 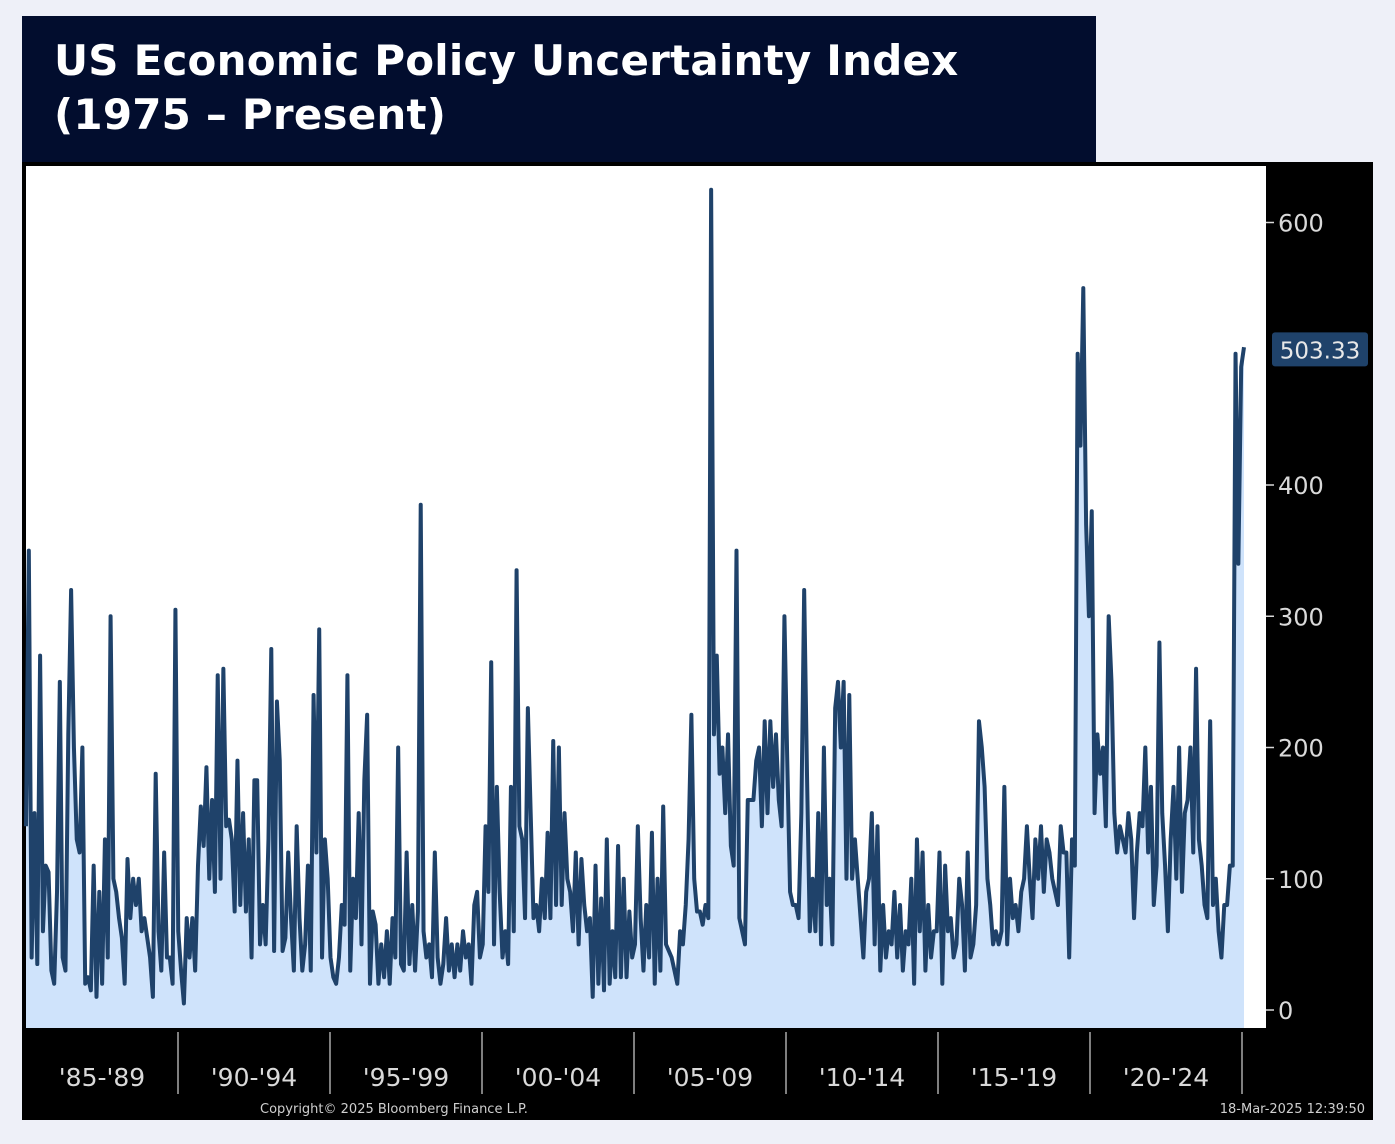 What do you see at coordinates (1166, 1077) in the screenshot?
I see `x-tick-label: '20-'24` at bounding box center [1166, 1077].